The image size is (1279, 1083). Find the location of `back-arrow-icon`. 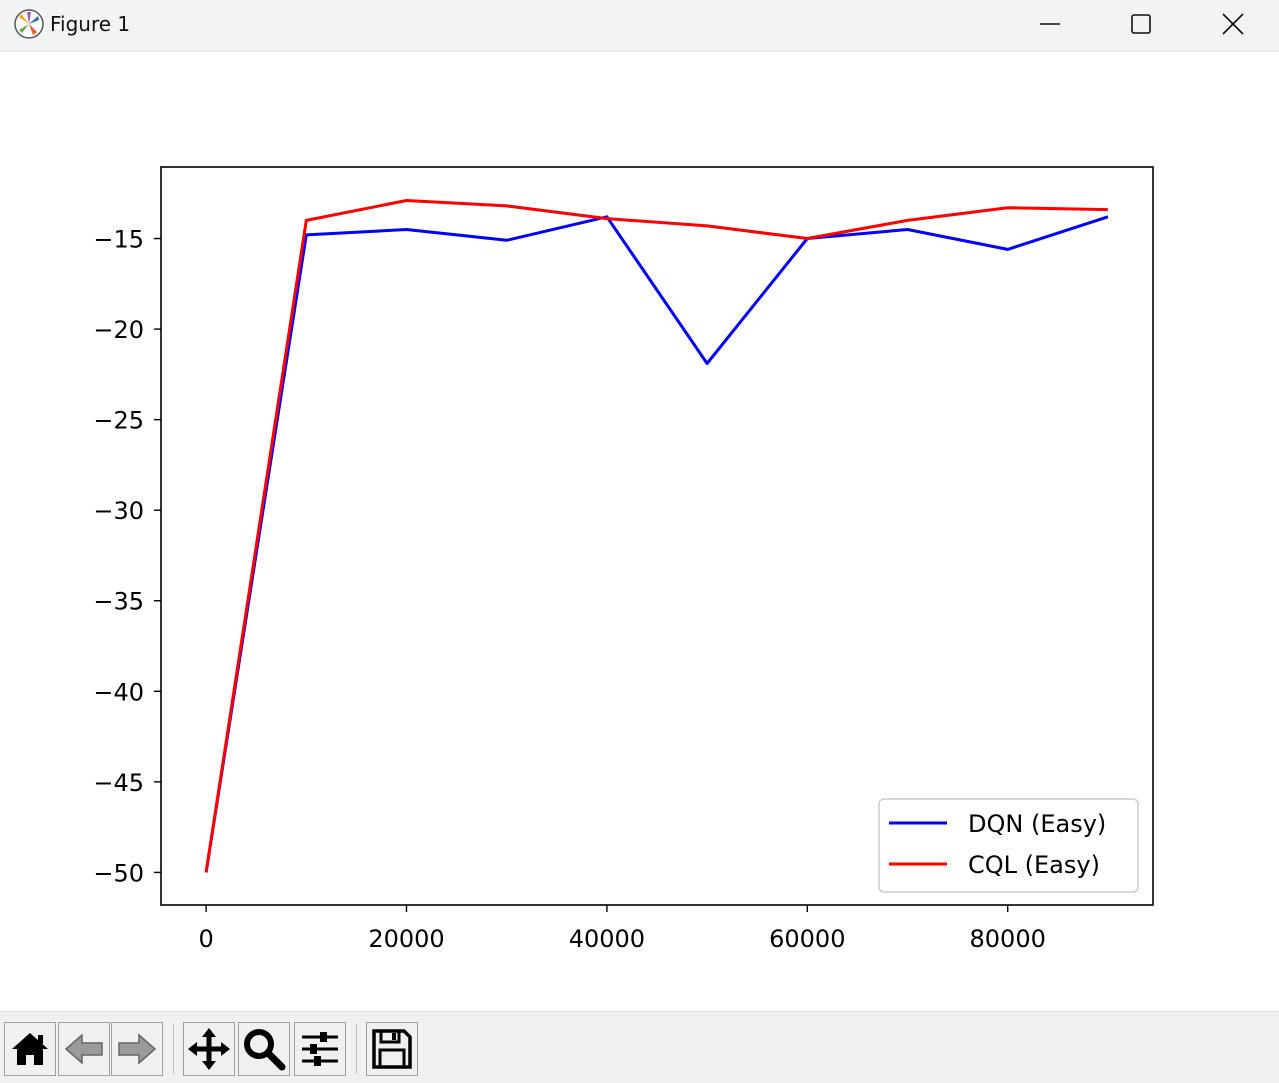

back-arrow-icon is located at coordinates (84, 1049).